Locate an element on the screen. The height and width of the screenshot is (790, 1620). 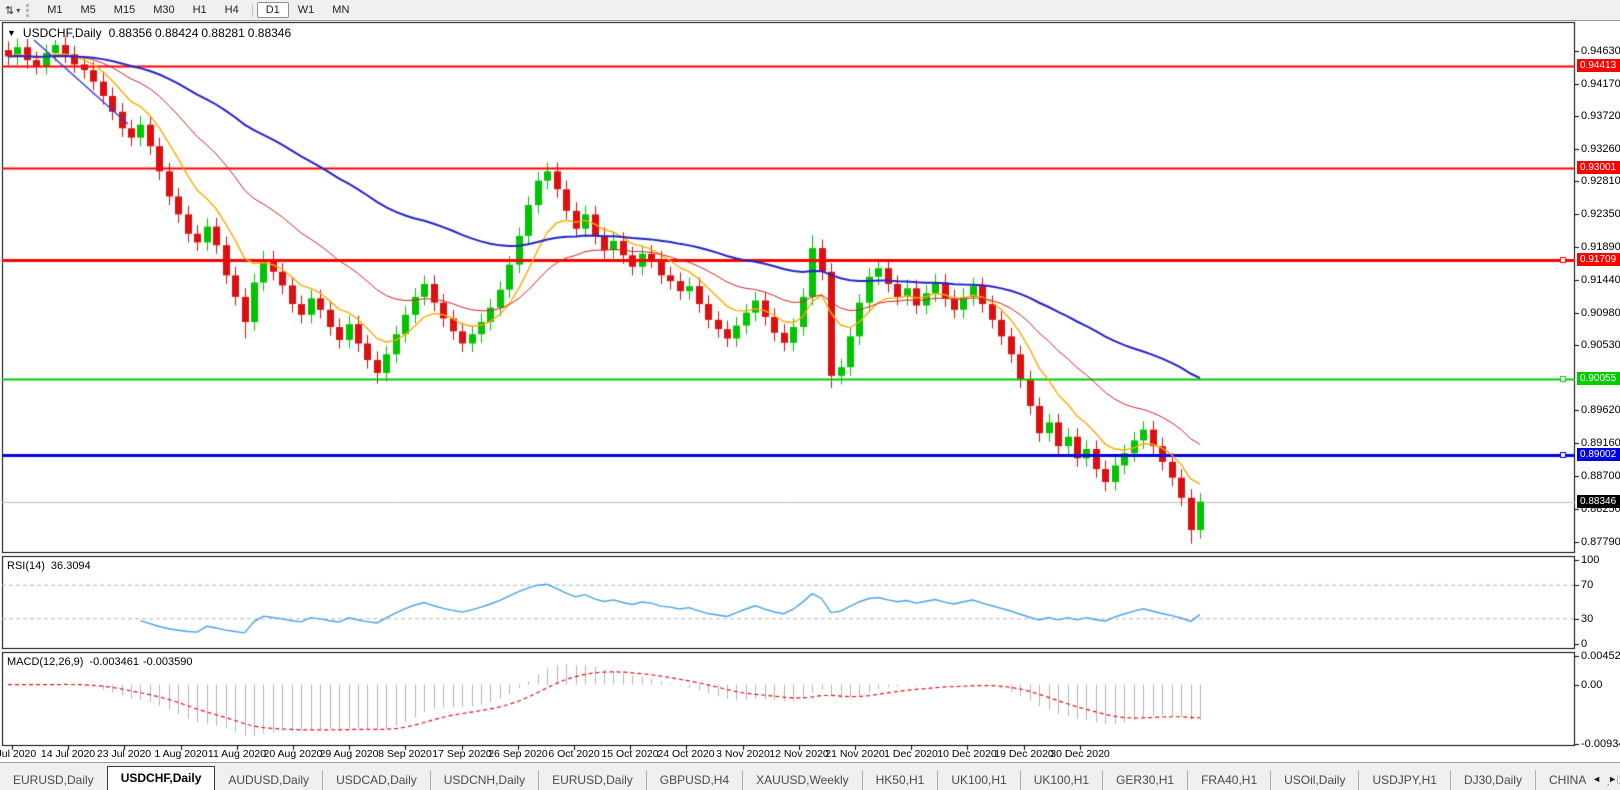
price-axis-label: 0.90980 is located at coordinates (1600, 313).